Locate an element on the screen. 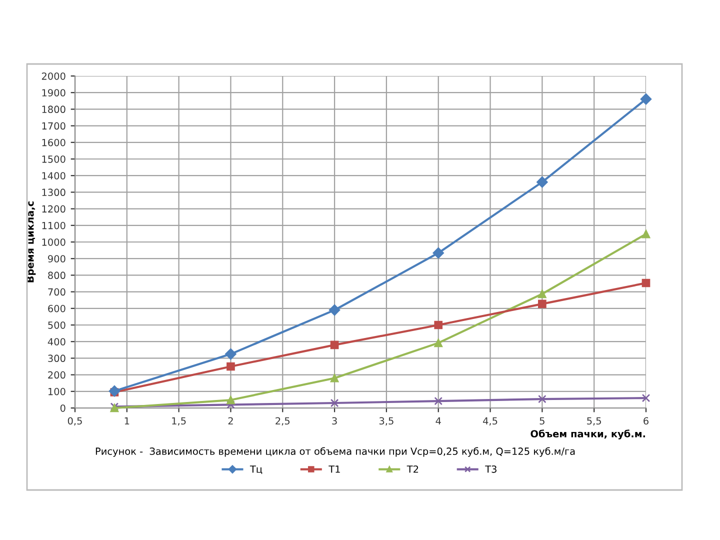  x-tick-label: 3,5 is located at coordinates (386, 421).